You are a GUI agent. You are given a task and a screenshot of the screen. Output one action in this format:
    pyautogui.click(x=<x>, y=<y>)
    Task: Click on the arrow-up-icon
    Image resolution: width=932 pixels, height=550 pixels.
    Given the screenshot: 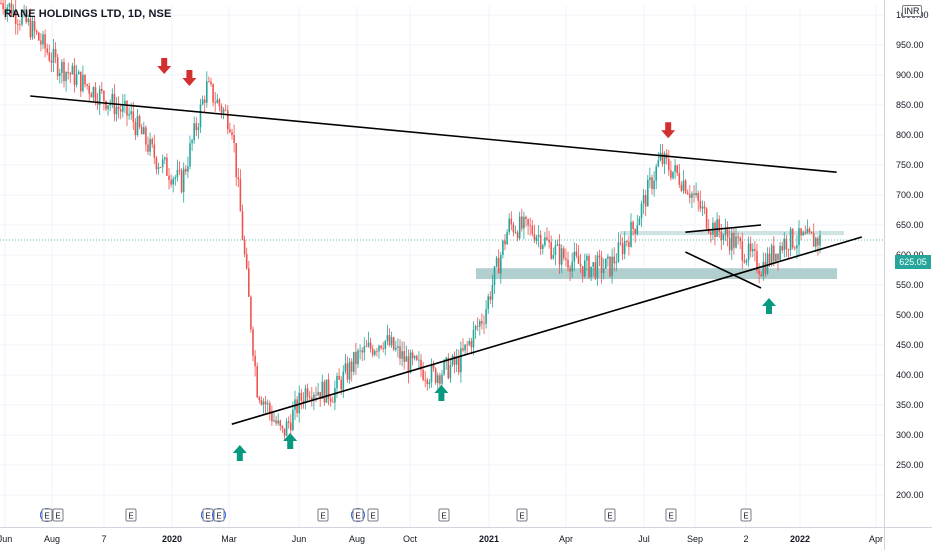 What is the action you would take?
    pyautogui.click(x=441, y=393)
    